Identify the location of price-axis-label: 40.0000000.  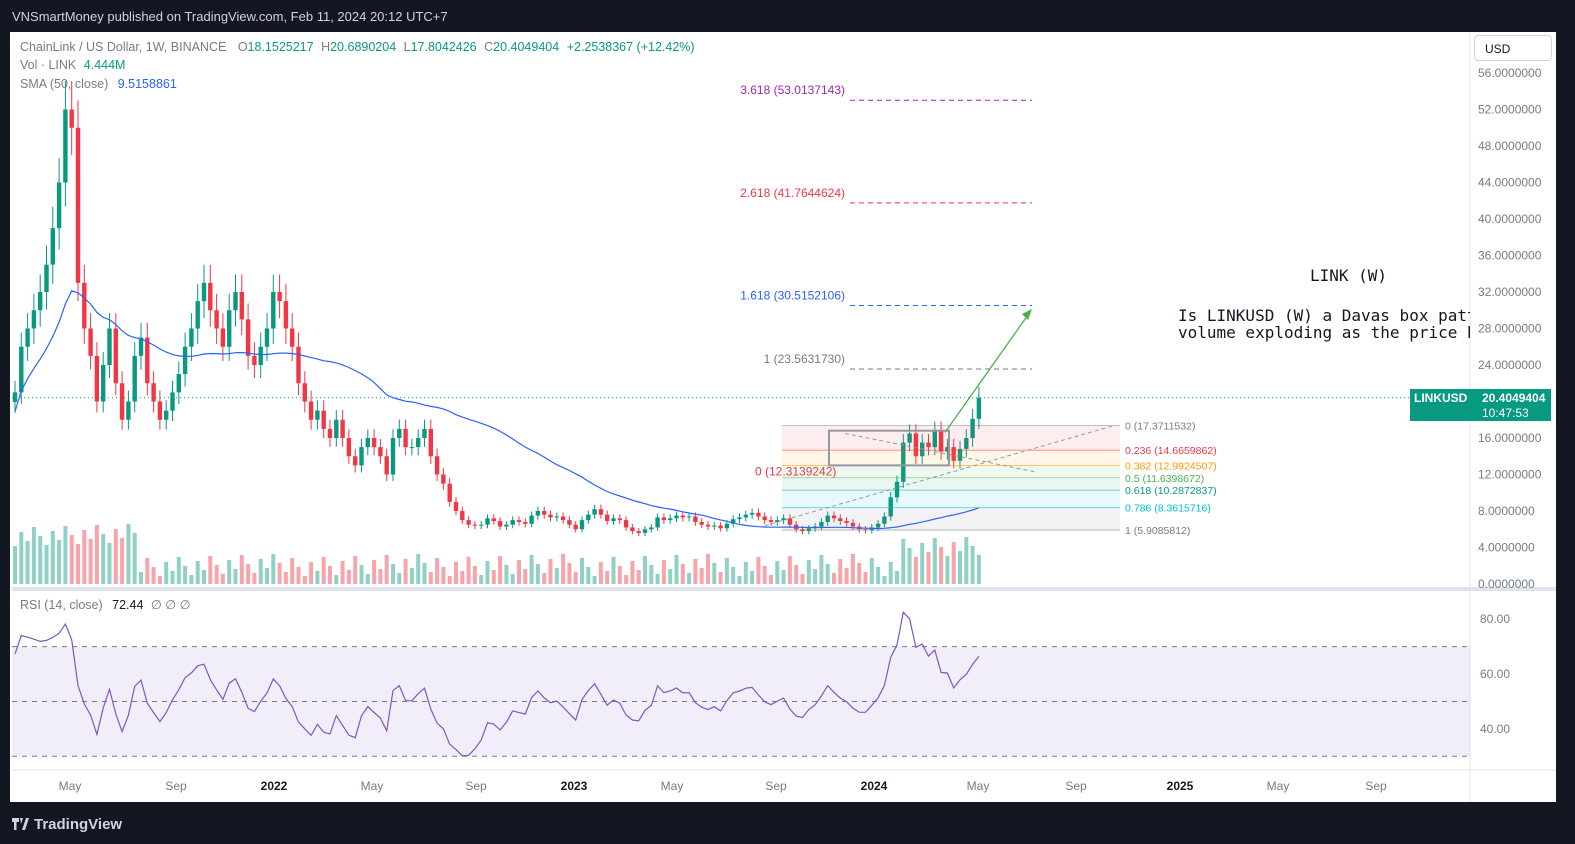
(1510, 219).